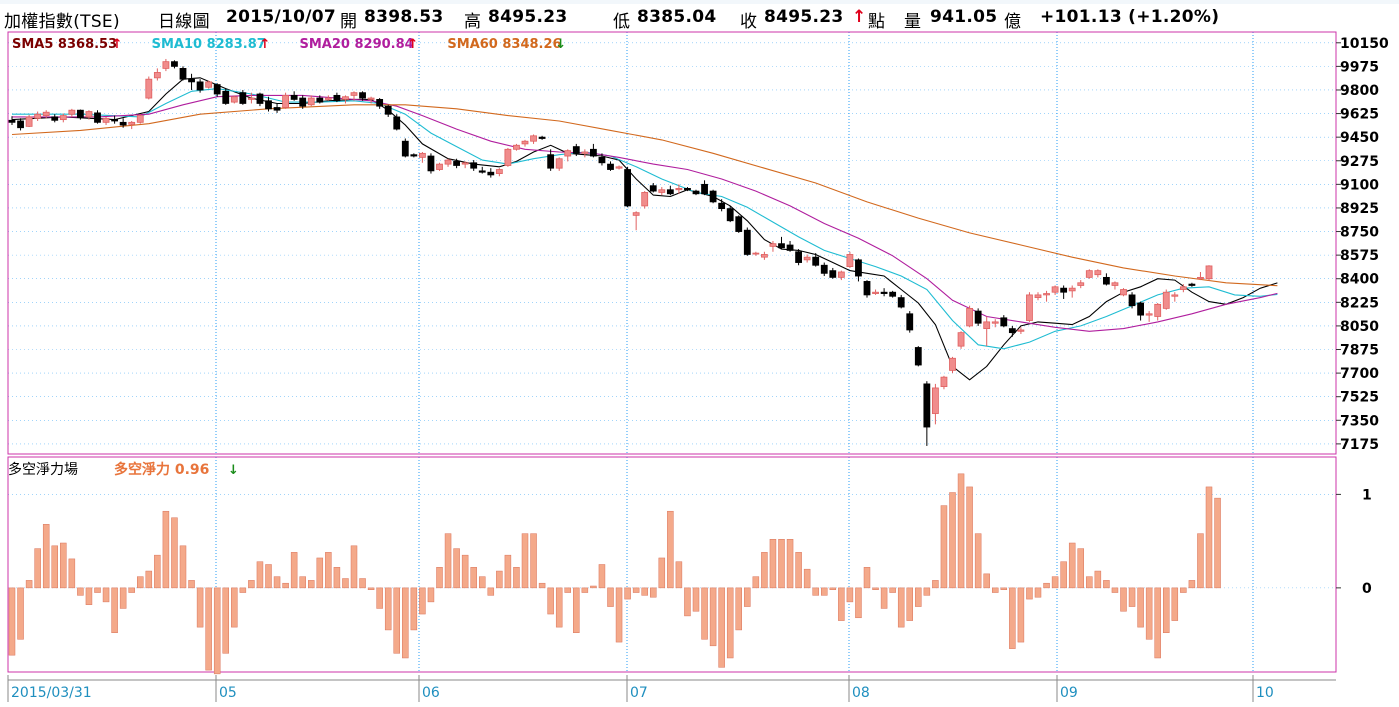 This screenshot has width=1399, height=707. I want to click on date-tick-label: 05, so click(228, 693).